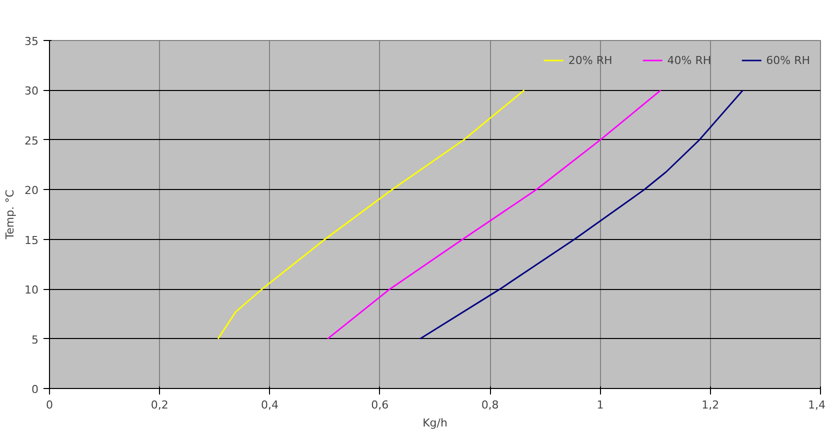 This screenshot has height=436, width=829. What do you see at coordinates (31, 290) in the screenshot?
I see `y-tick-label: 10` at bounding box center [31, 290].